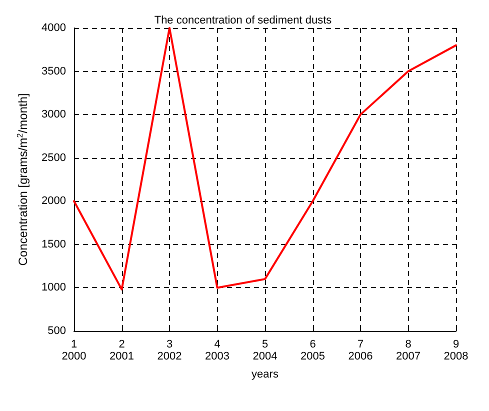 Image resolution: width=489 pixels, height=411 pixels. What do you see at coordinates (54, 28) in the screenshot?
I see `y-tick-label: 4000` at bounding box center [54, 28].